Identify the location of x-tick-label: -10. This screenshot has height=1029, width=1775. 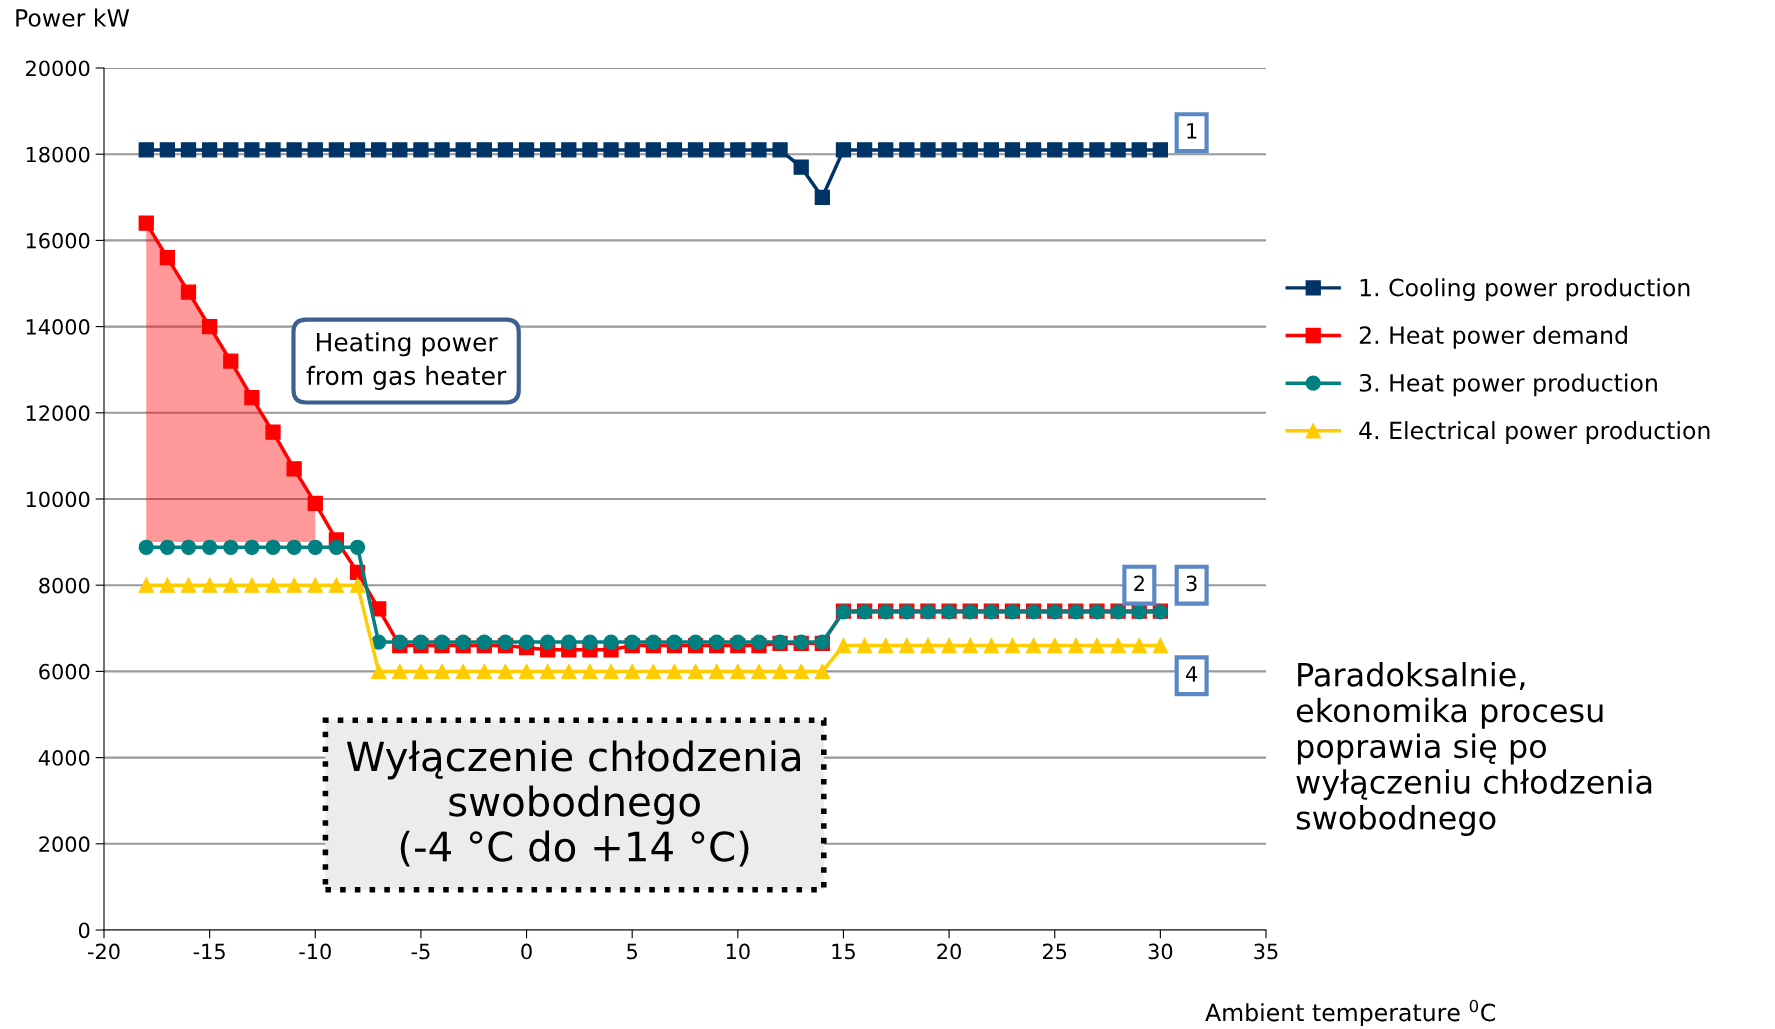
(315, 951).